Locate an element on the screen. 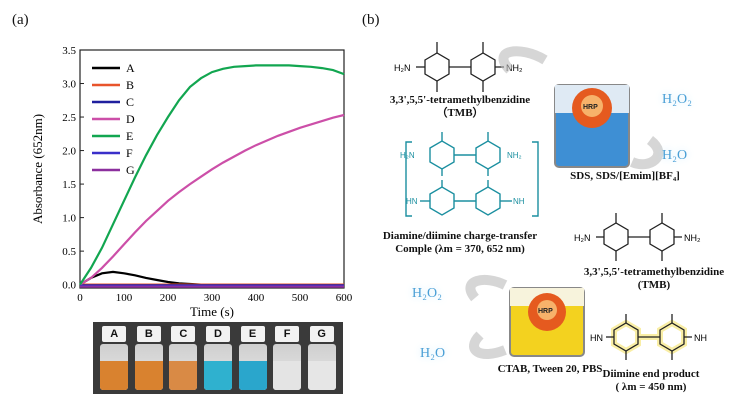 This screenshot has height=405, width=746. beaker-bottom-hrp: HRP is located at coordinates (545, 311).